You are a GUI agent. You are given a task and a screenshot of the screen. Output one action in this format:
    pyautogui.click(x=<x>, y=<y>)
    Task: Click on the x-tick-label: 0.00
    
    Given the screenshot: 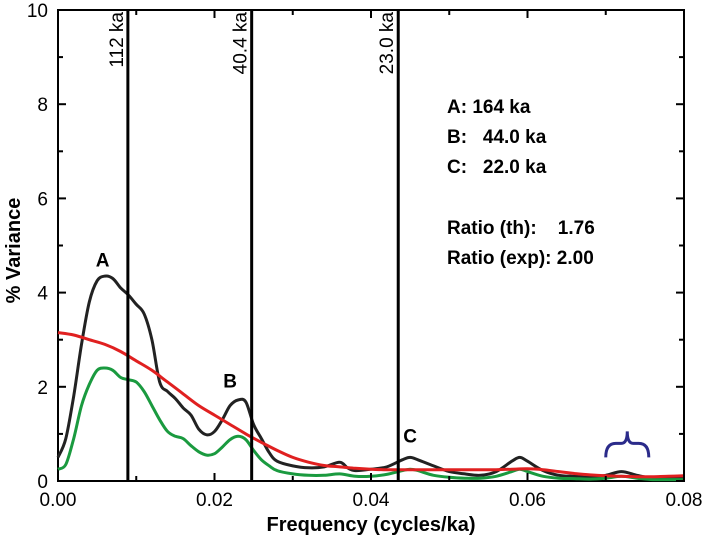 What is the action you would take?
    pyautogui.click(x=58, y=500)
    